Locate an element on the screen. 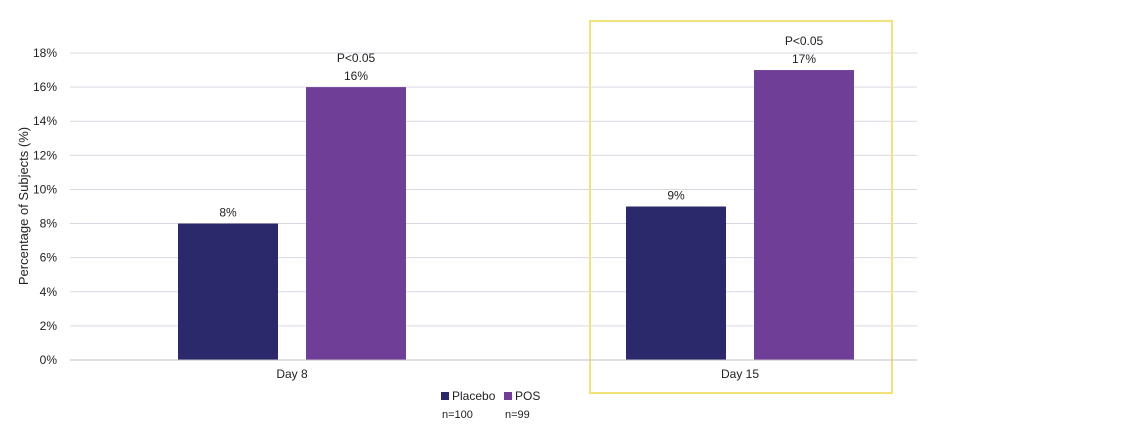  x-tick-label: Day 8 is located at coordinates (292, 374).